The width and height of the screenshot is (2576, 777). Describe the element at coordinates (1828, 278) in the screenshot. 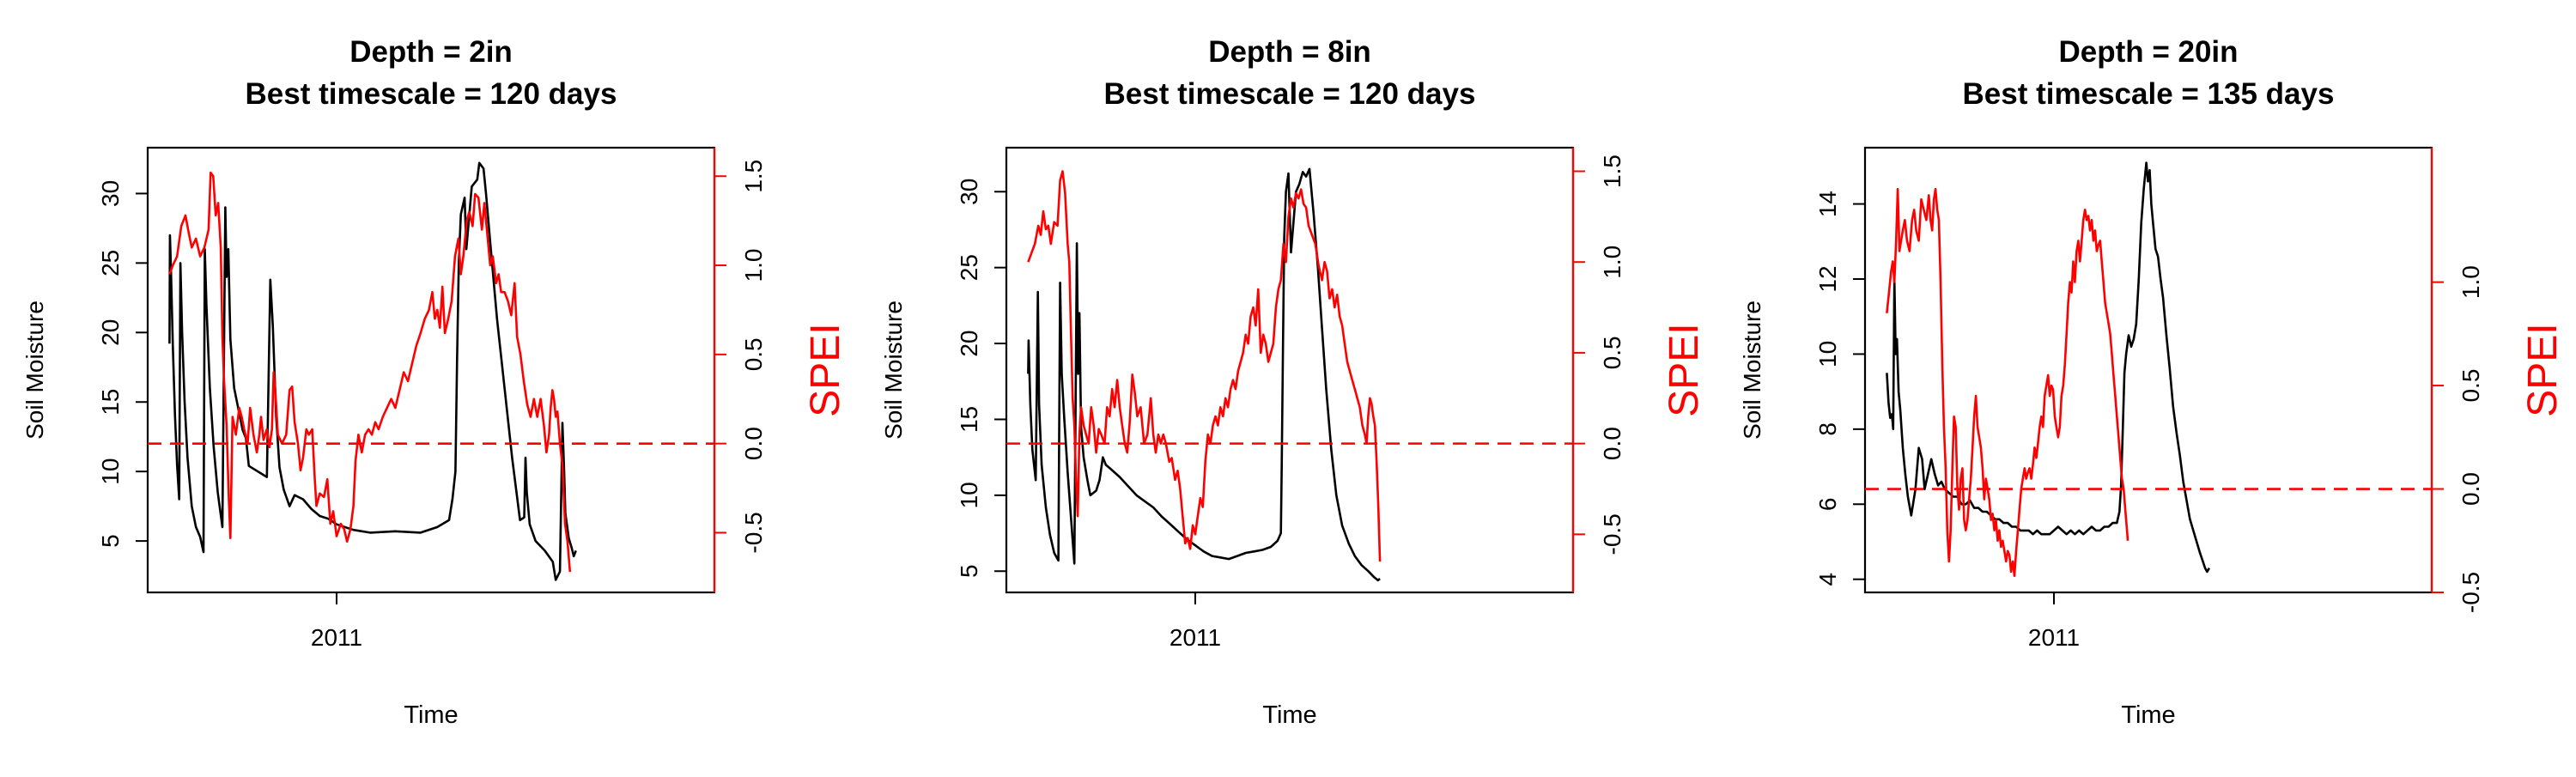

I see `y-tick-label: 12` at that location.